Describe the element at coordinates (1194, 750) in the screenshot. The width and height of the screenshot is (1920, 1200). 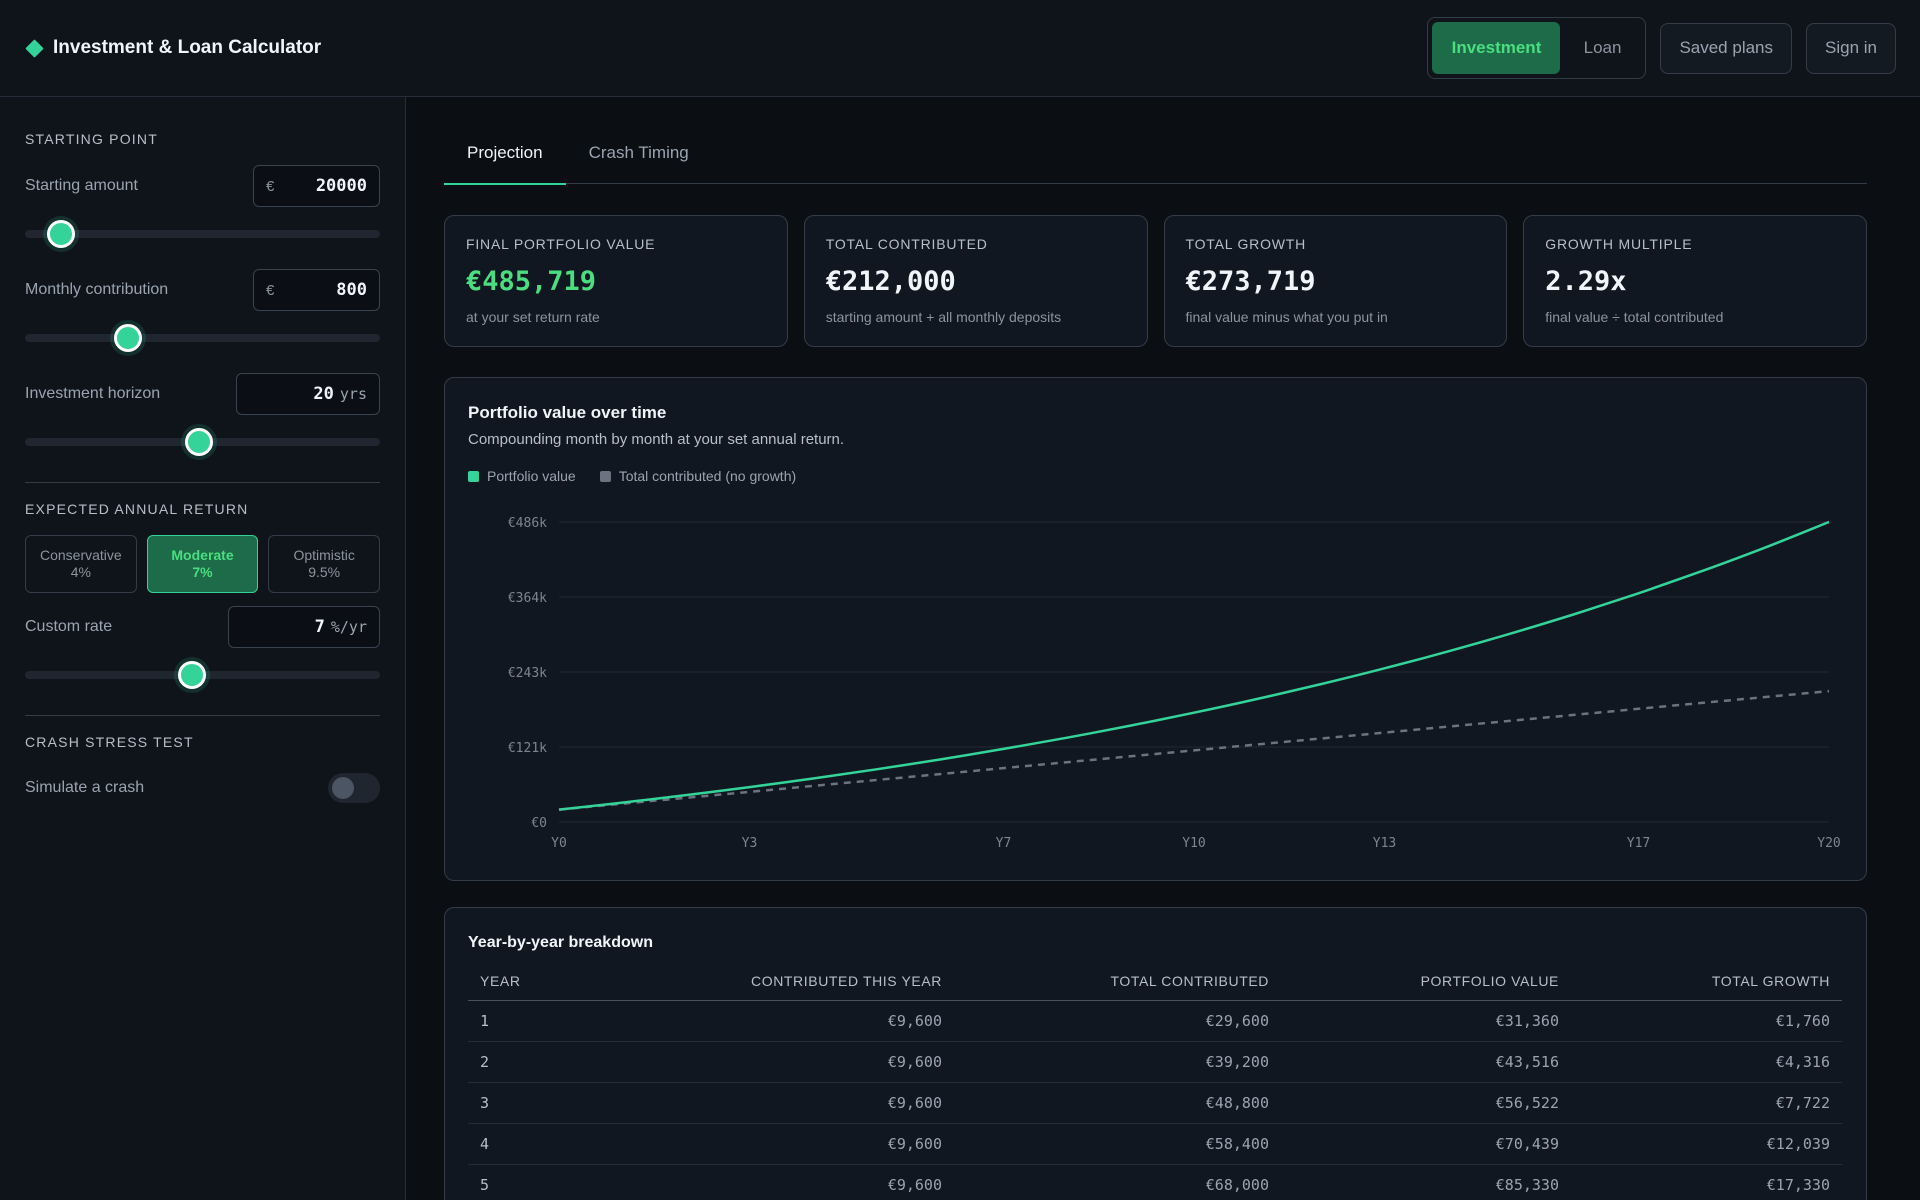
I see `series-line-contributed` at that location.